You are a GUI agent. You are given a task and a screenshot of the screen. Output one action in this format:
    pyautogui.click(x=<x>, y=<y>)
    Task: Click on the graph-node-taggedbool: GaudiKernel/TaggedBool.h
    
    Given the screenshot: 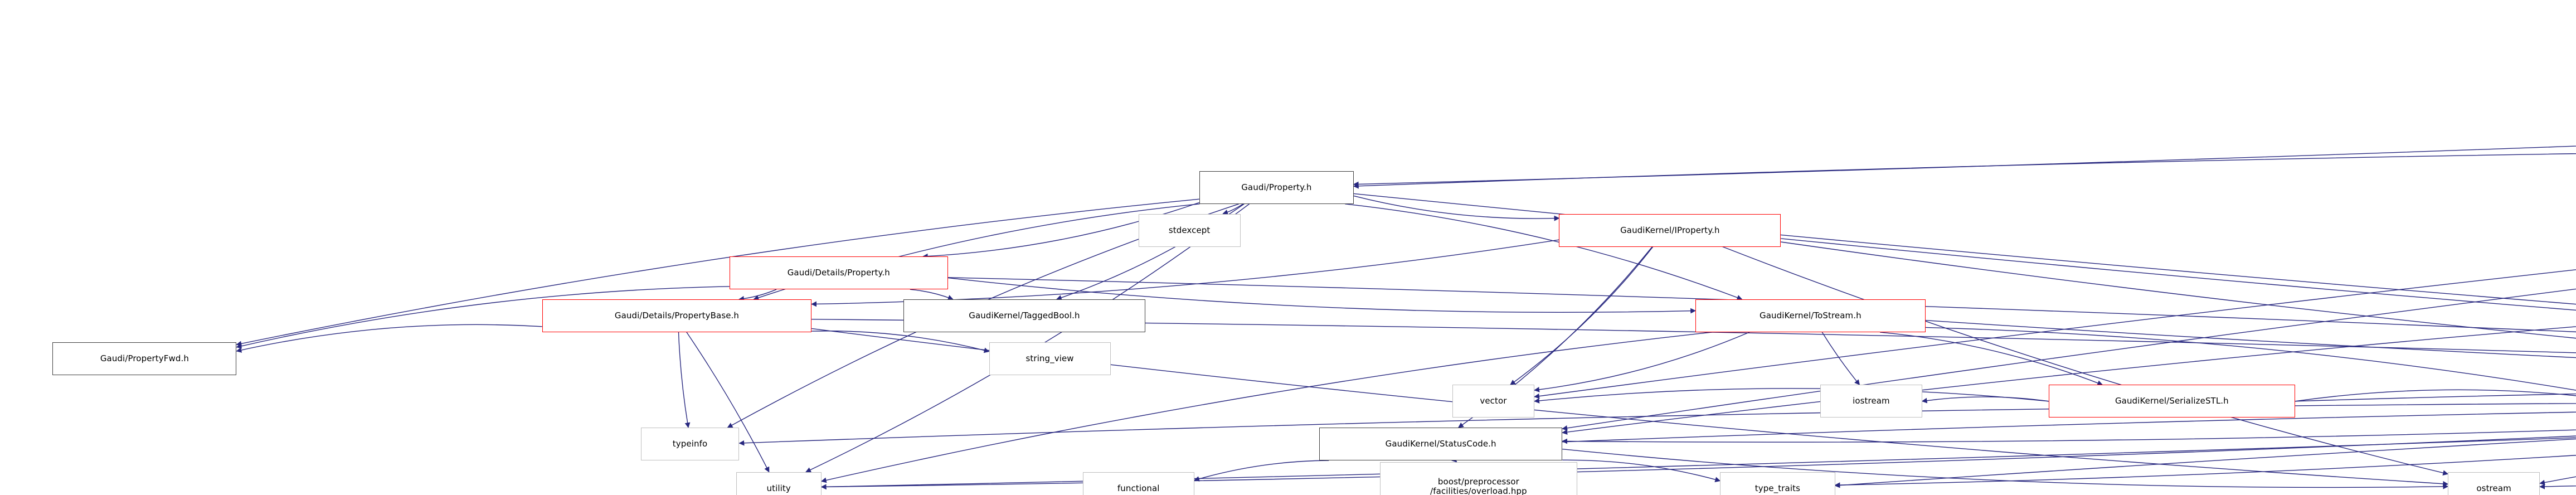 What is the action you would take?
    pyautogui.click(x=1024, y=315)
    